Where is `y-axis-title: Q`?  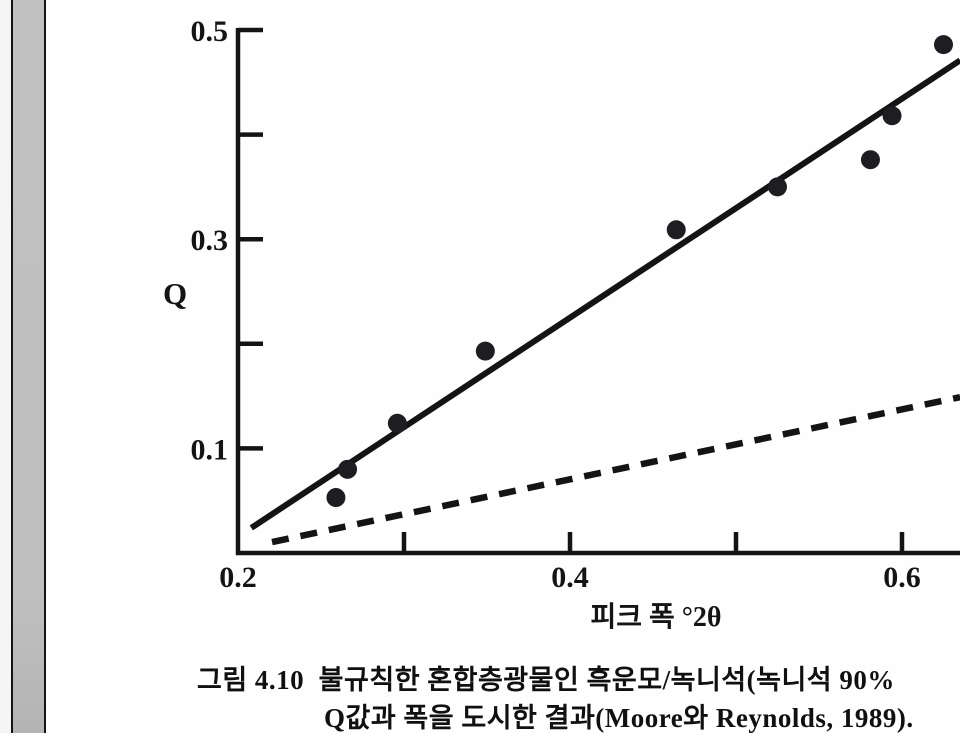 y-axis-title: Q is located at coordinates (175, 293).